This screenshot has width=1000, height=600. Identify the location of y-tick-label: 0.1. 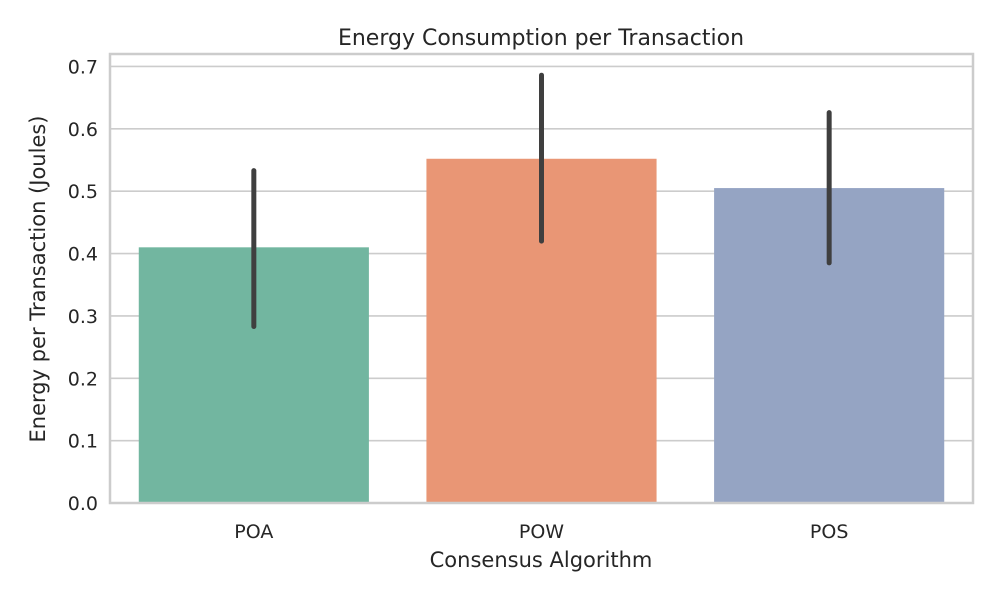
(83, 442).